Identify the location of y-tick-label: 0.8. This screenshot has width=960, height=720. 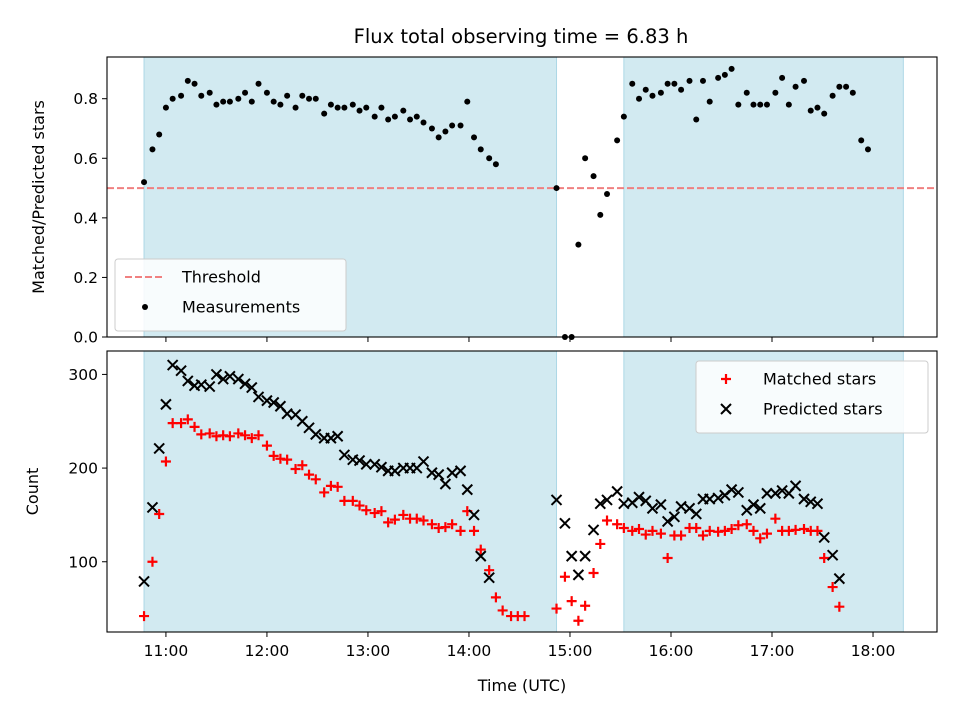
(85, 99).